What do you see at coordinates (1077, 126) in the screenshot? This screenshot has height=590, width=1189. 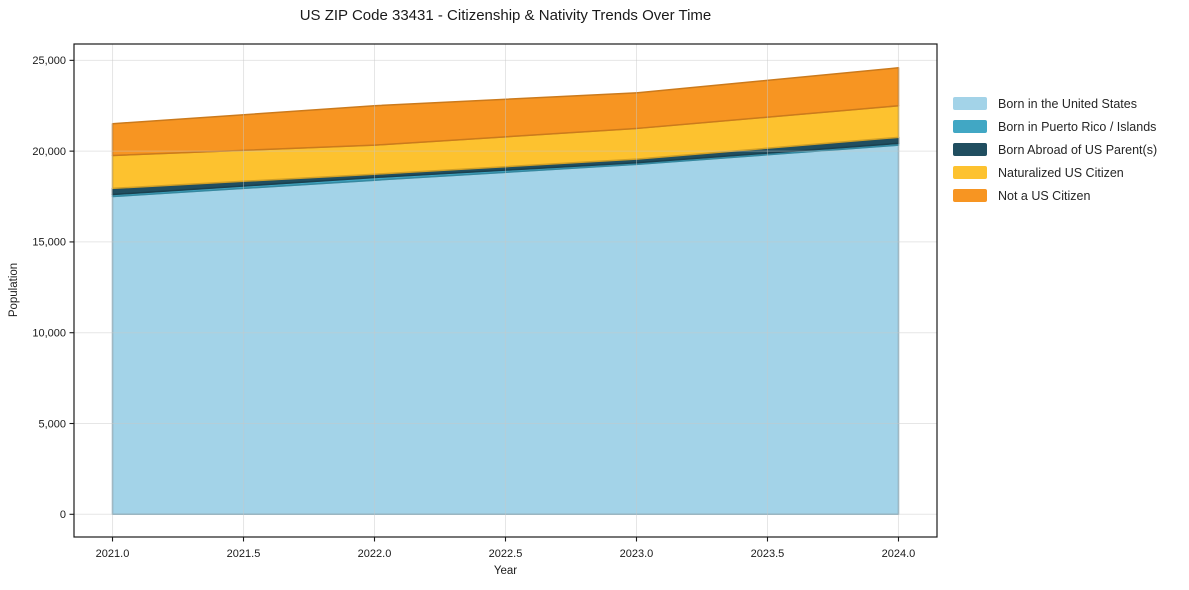 I see `legend-label: Born in Puerto Rico / Islands` at bounding box center [1077, 126].